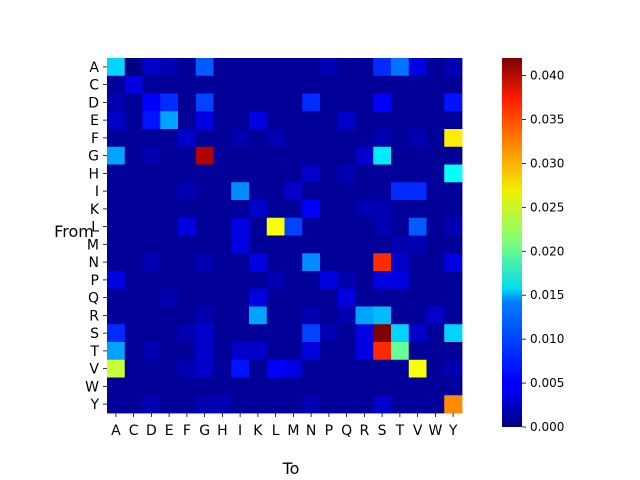  What do you see at coordinates (346, 226) in the screenshot?
I see `heatmap-cell-L-Q` at bounding box center [346, 226].